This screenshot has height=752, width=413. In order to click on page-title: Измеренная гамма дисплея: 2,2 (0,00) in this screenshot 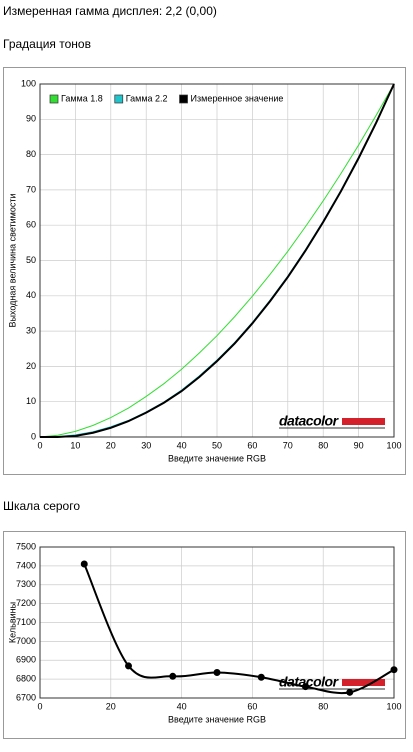, I will do `click(110, 11)`.